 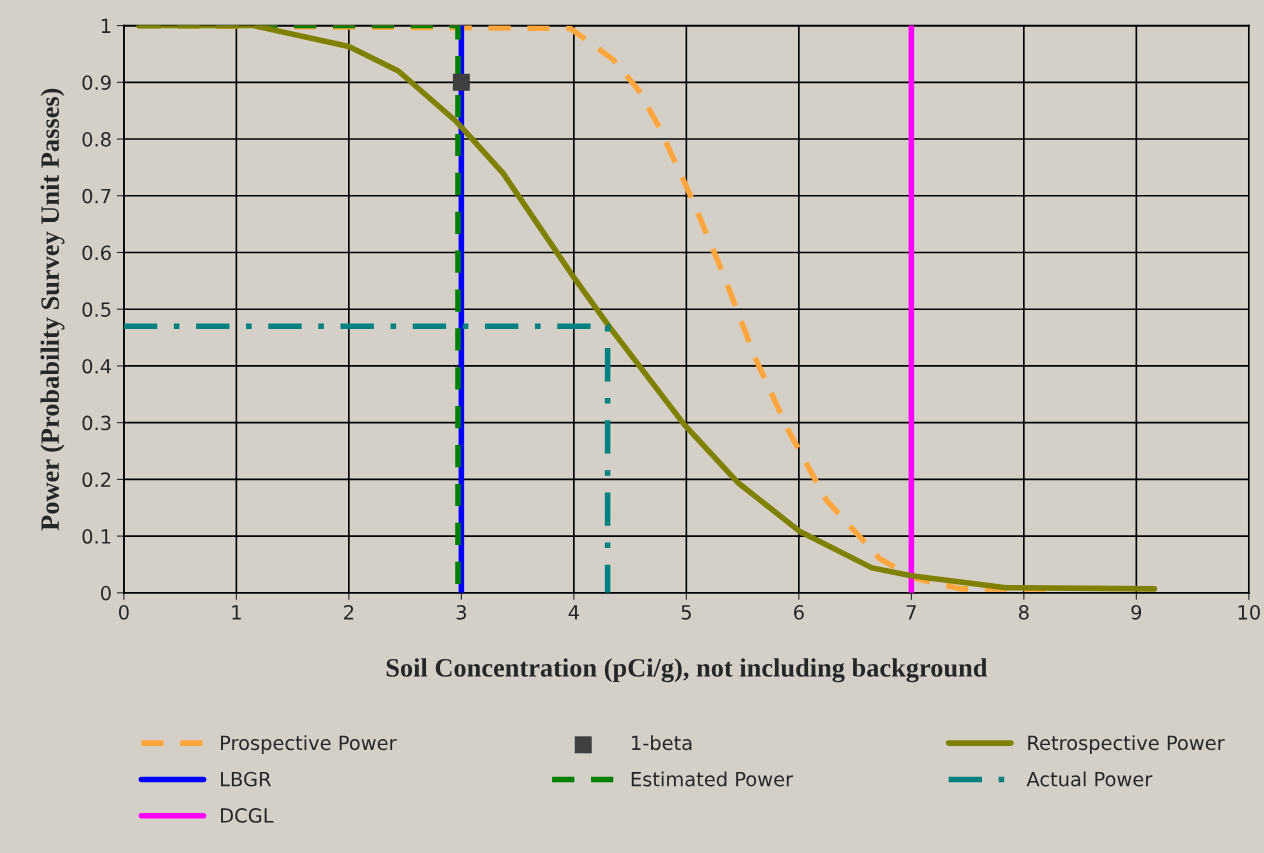 I want to click on x-tick-label: 2, so click(x=349, y=612).